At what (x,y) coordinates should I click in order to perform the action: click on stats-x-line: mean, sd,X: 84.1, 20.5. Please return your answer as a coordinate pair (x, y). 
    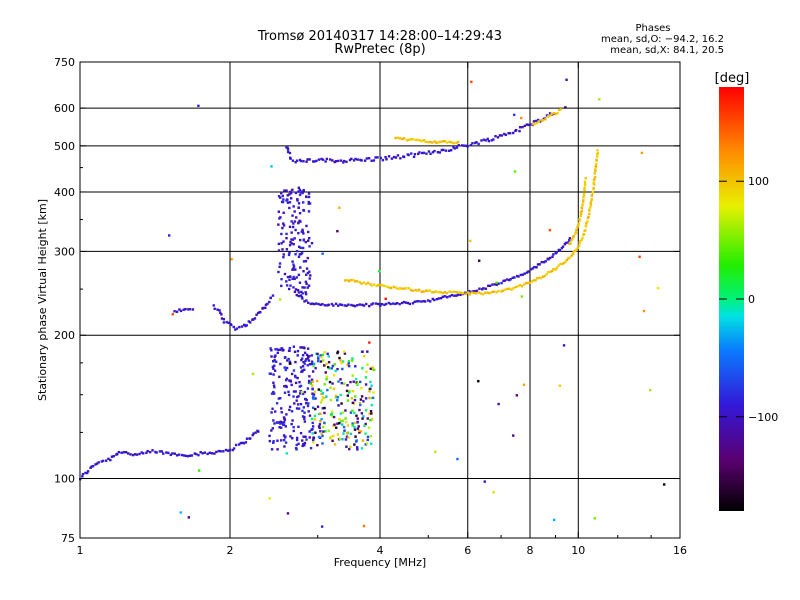
    Looking at the image, I should click on (667, 50).